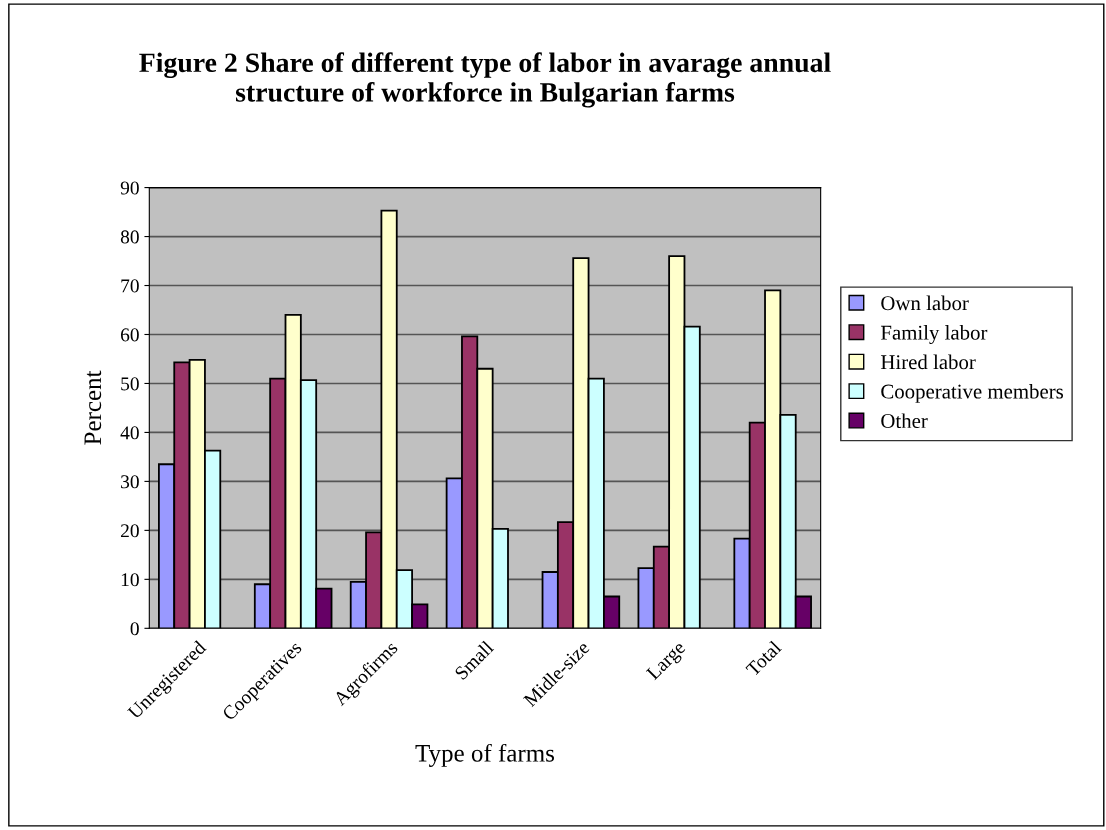 The width and height of the screenshot is (1106, 830). Describe the element at coordinates (130, 580) in the screenshot. I see `y-tick-label: 10` at that location.